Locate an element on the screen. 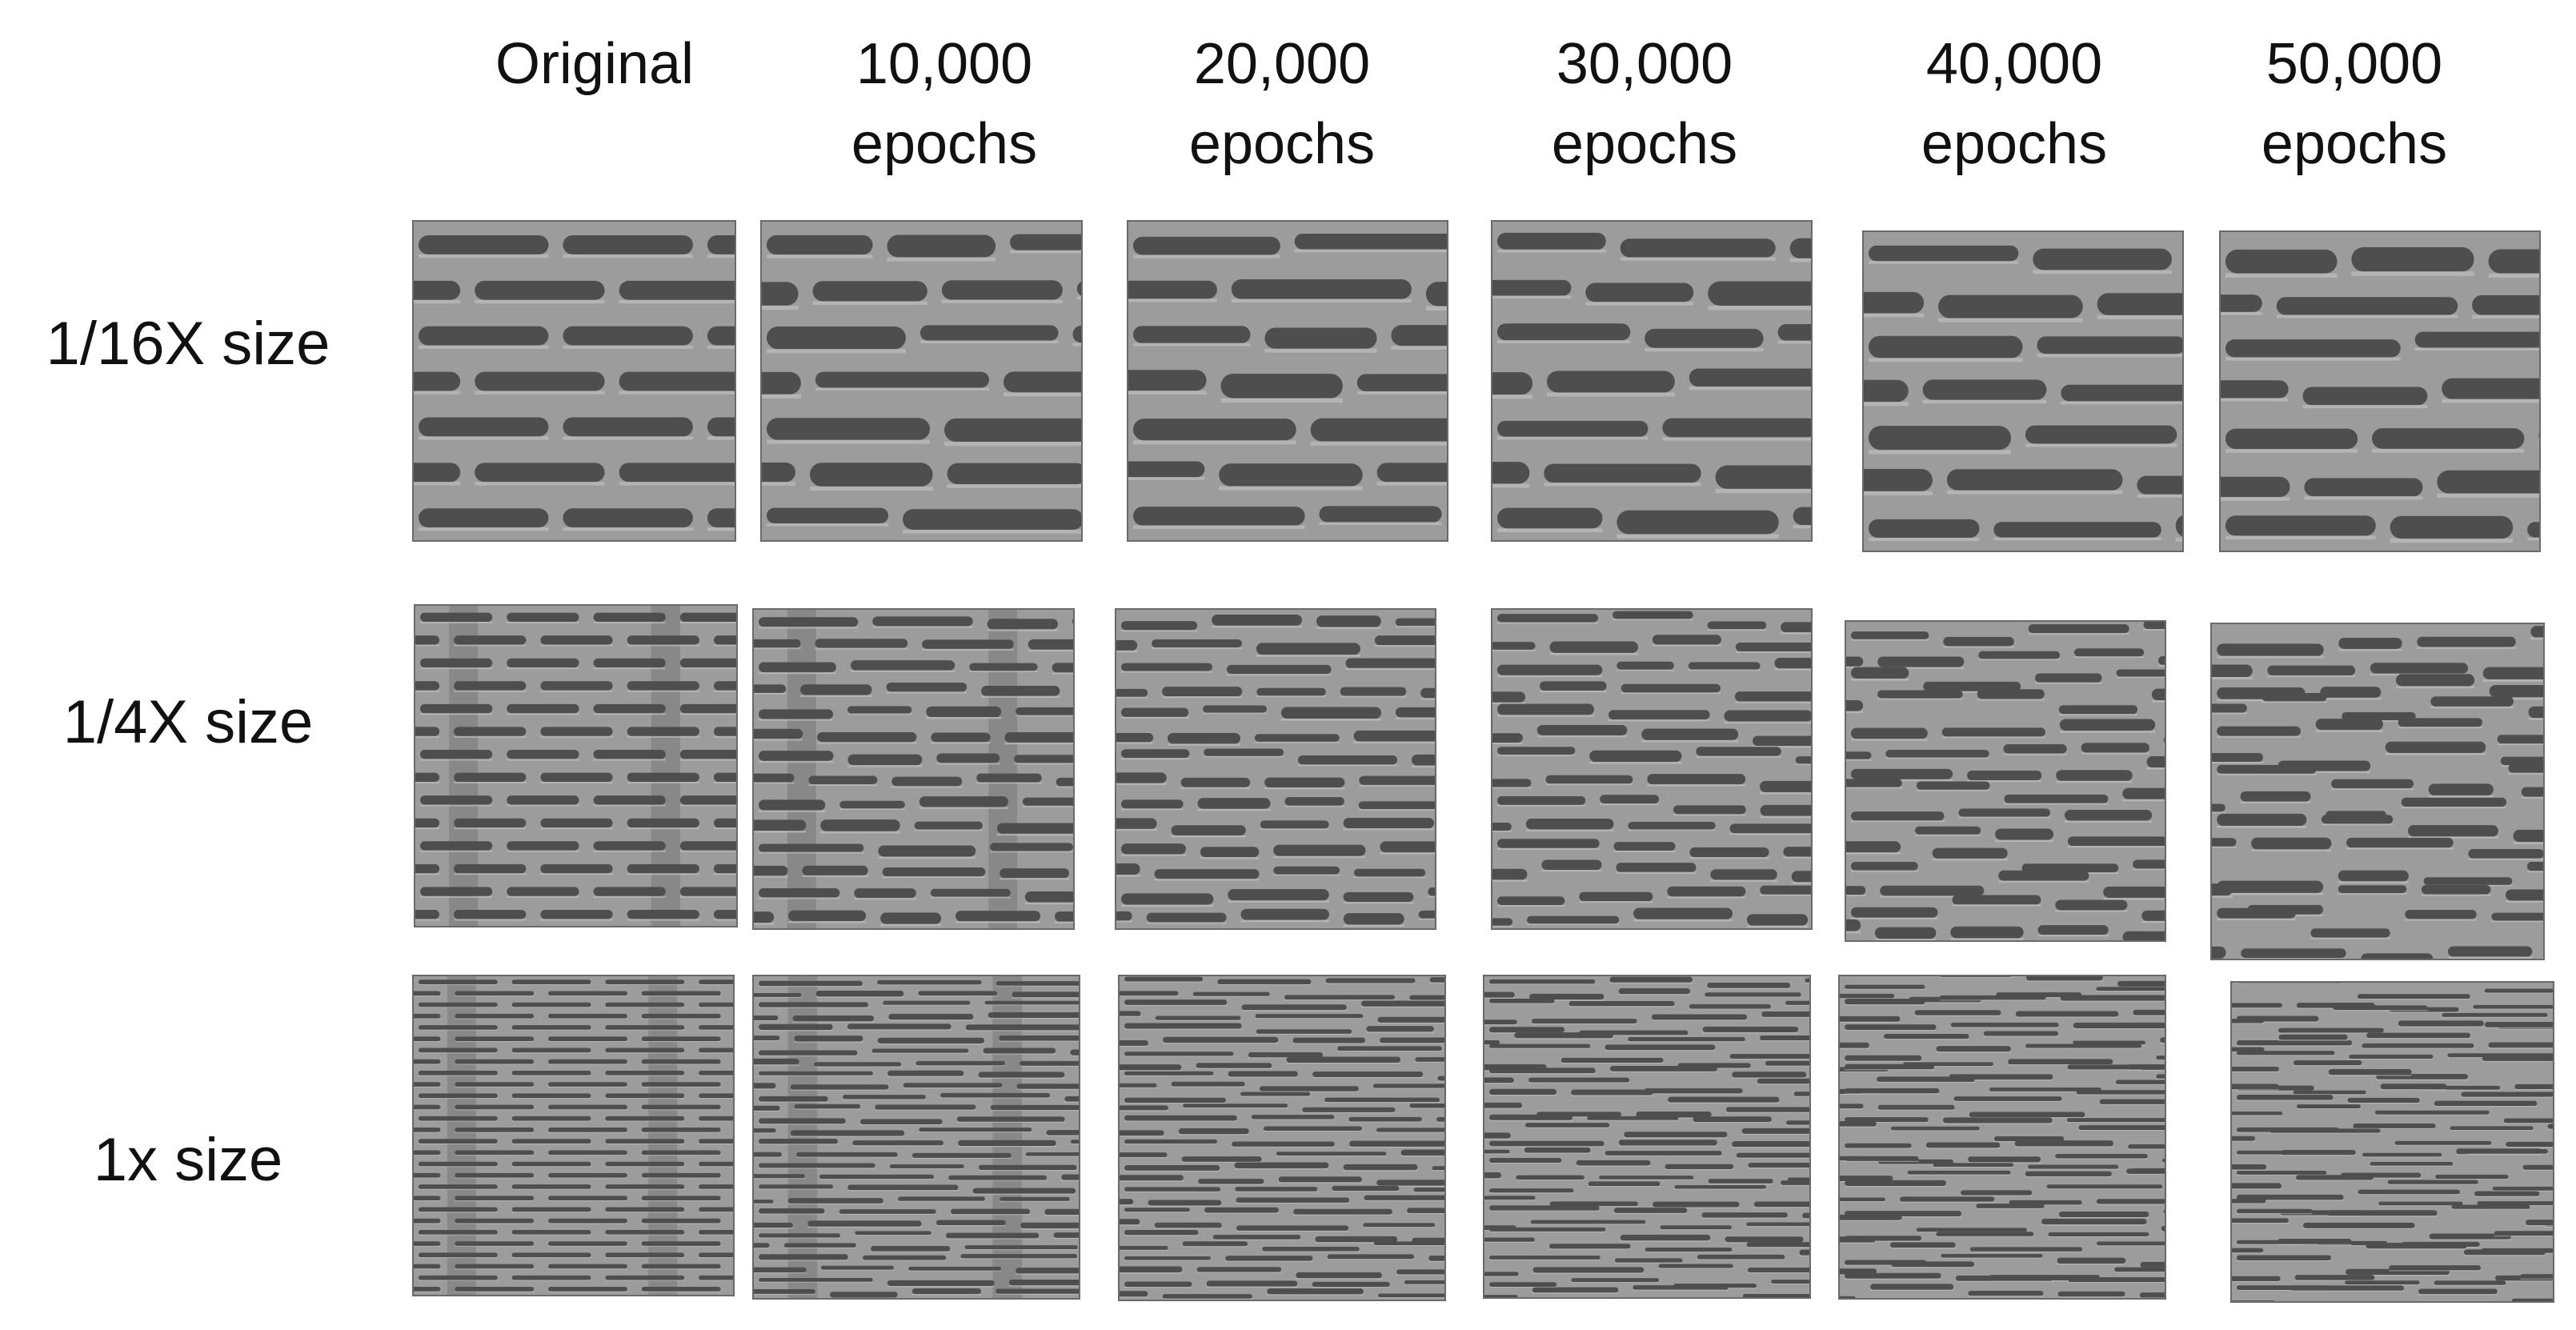 This screenshot has width=2576, height=1330. column-header-line1: 20,000 is located at coordinates (1282, 64).